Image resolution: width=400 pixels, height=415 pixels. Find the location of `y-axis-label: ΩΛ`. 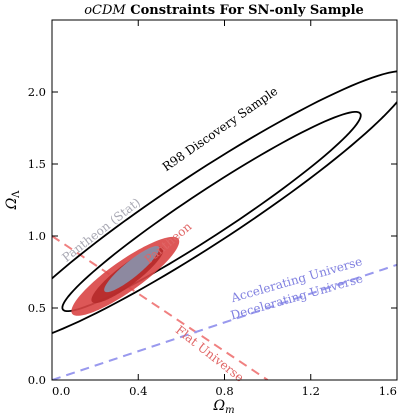

y-axis-label: ΩΛ is located at coordinates (13, 200).